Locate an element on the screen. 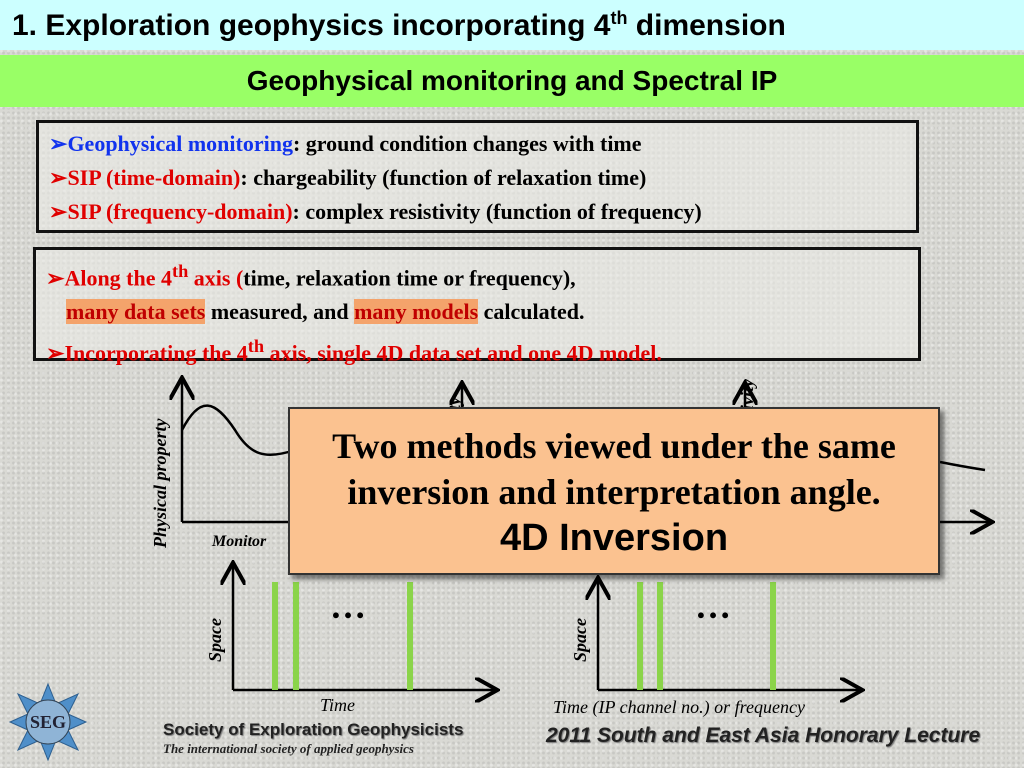 This screenshot has height=768, width=1024. text: time, relaxation time or frequency), is located at coordinates (409, 278).